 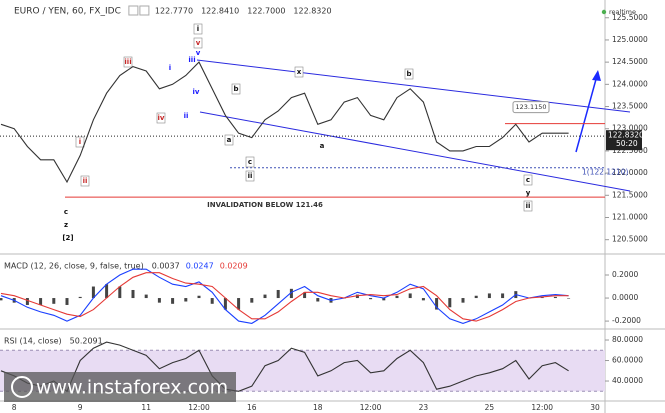 I want to click on last-price-box, so click(x=624, y=140).